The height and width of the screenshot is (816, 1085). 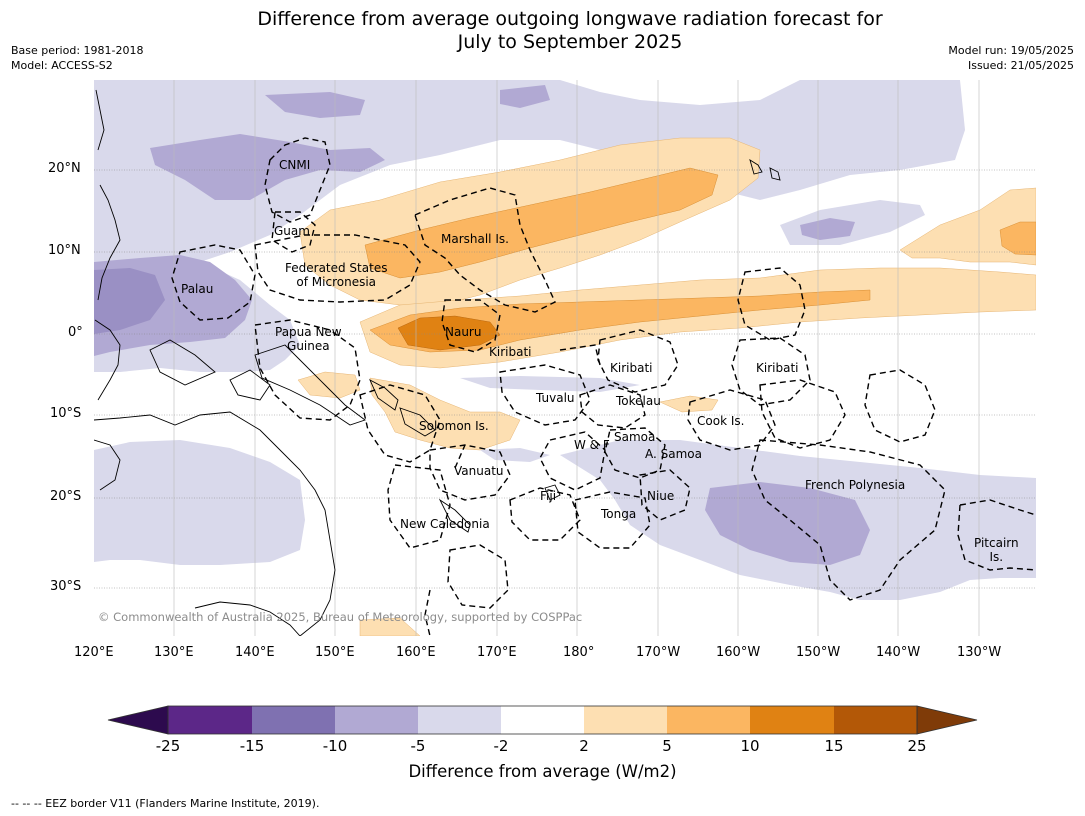 What do you see at coordinates (673, 454) in the screenshot?
I see `place-label-asamoa: A. Samoa` at bounding box center [673, 454].